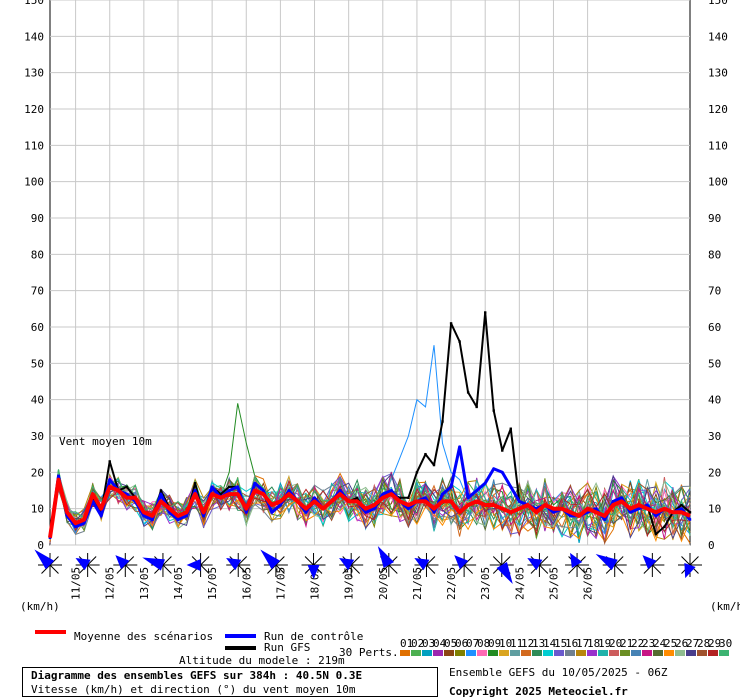 This screenshot has width=740, height=700. I want to click on x-tick-label: 16/05, so click(246, 583).